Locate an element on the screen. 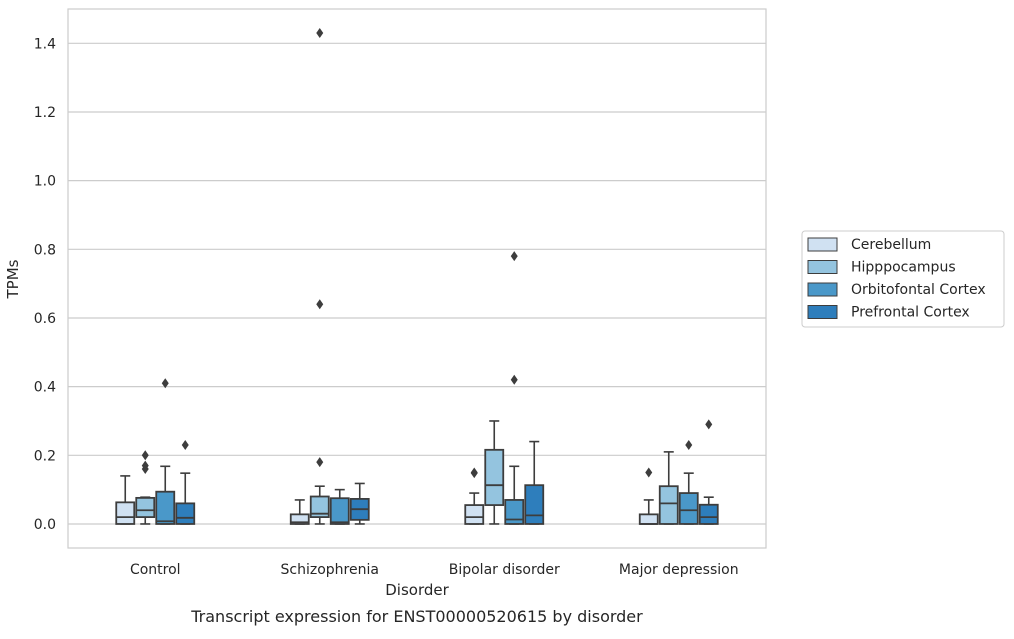  y-tick-label: 1.4 is located at coordinates (45, 44).